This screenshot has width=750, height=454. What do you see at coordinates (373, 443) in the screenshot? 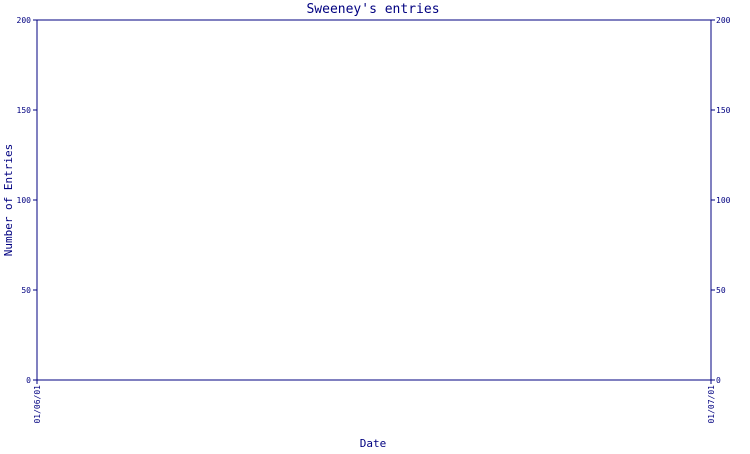
I see `x-axis-label: Date` at bounding box center [373, 443].